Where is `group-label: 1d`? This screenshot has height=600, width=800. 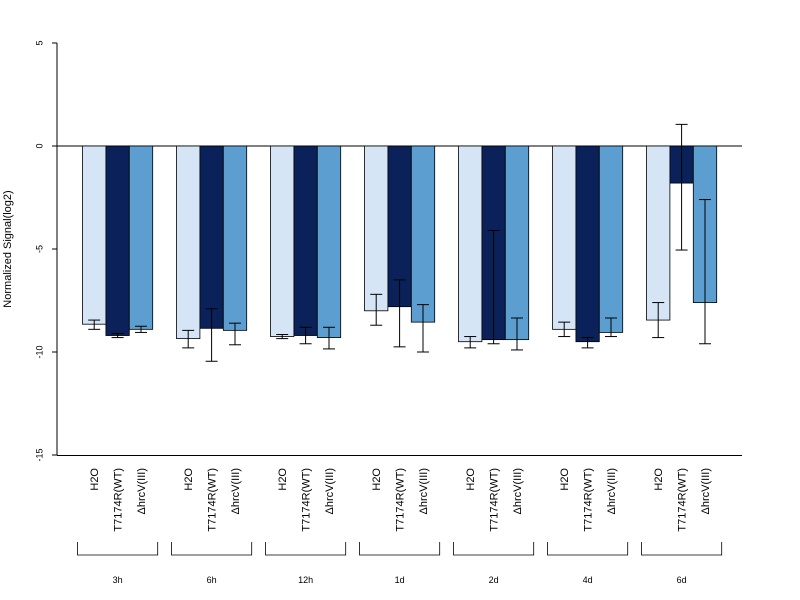
group-label: 1d is located at coordinates (400, 580).